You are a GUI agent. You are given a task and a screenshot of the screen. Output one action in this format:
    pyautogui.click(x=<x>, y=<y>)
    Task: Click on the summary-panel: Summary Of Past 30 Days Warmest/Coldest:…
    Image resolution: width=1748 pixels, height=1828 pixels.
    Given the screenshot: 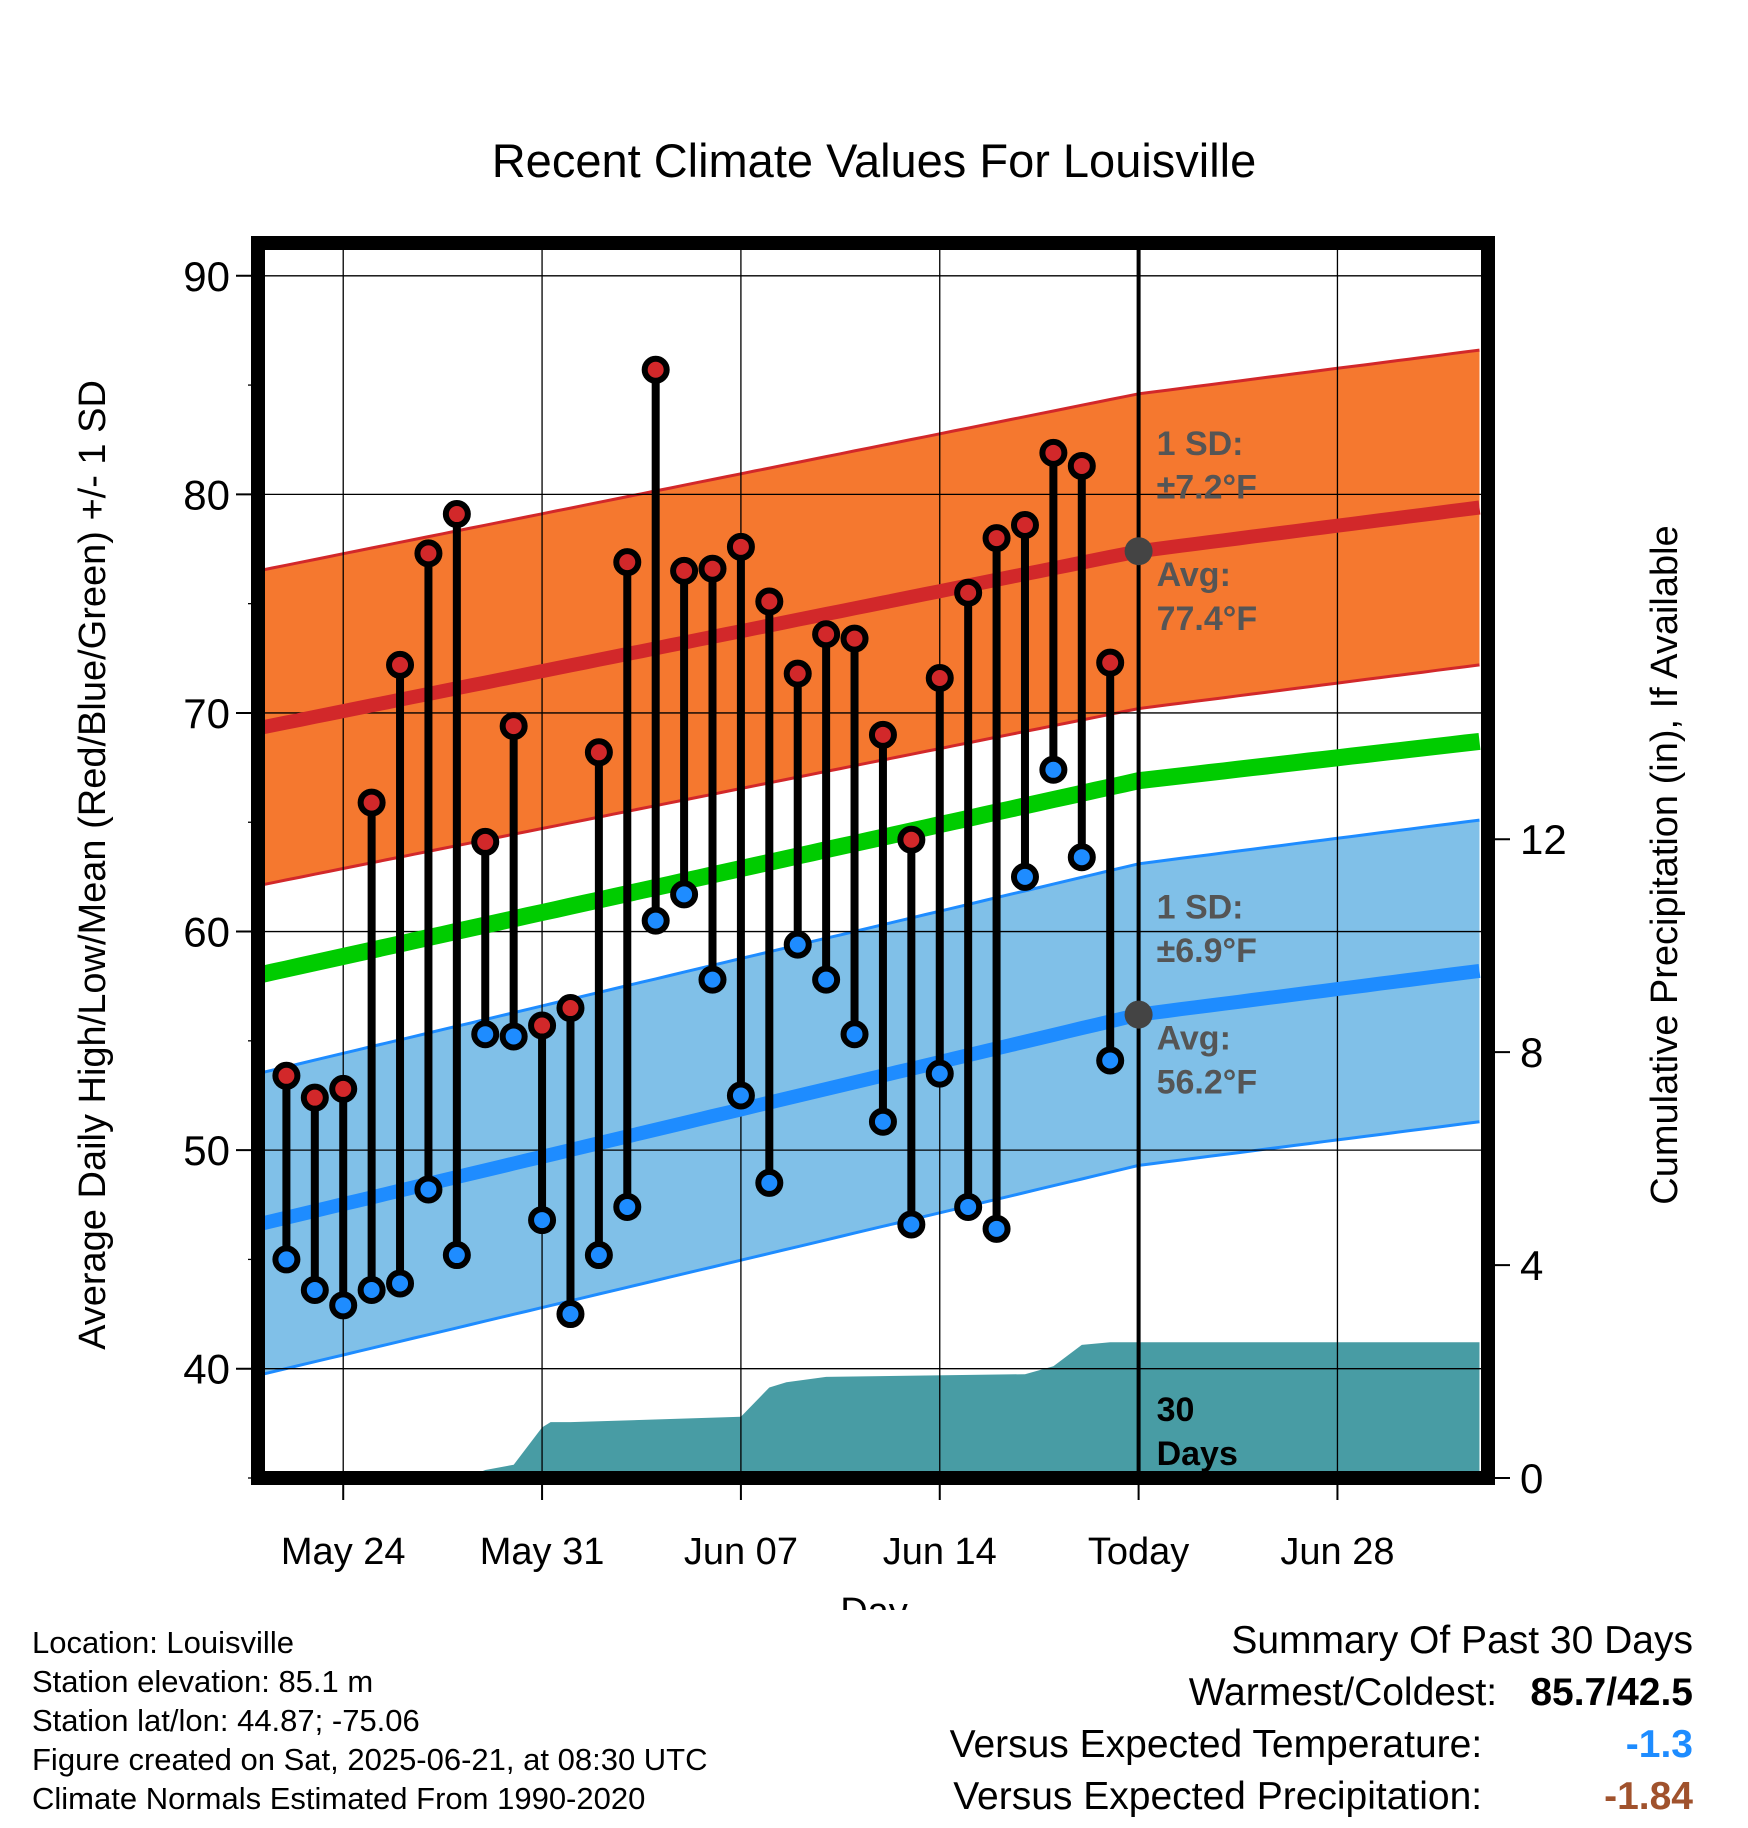 What is the action you would take?
    pyautogui.click(x=1321, y=1719)
    